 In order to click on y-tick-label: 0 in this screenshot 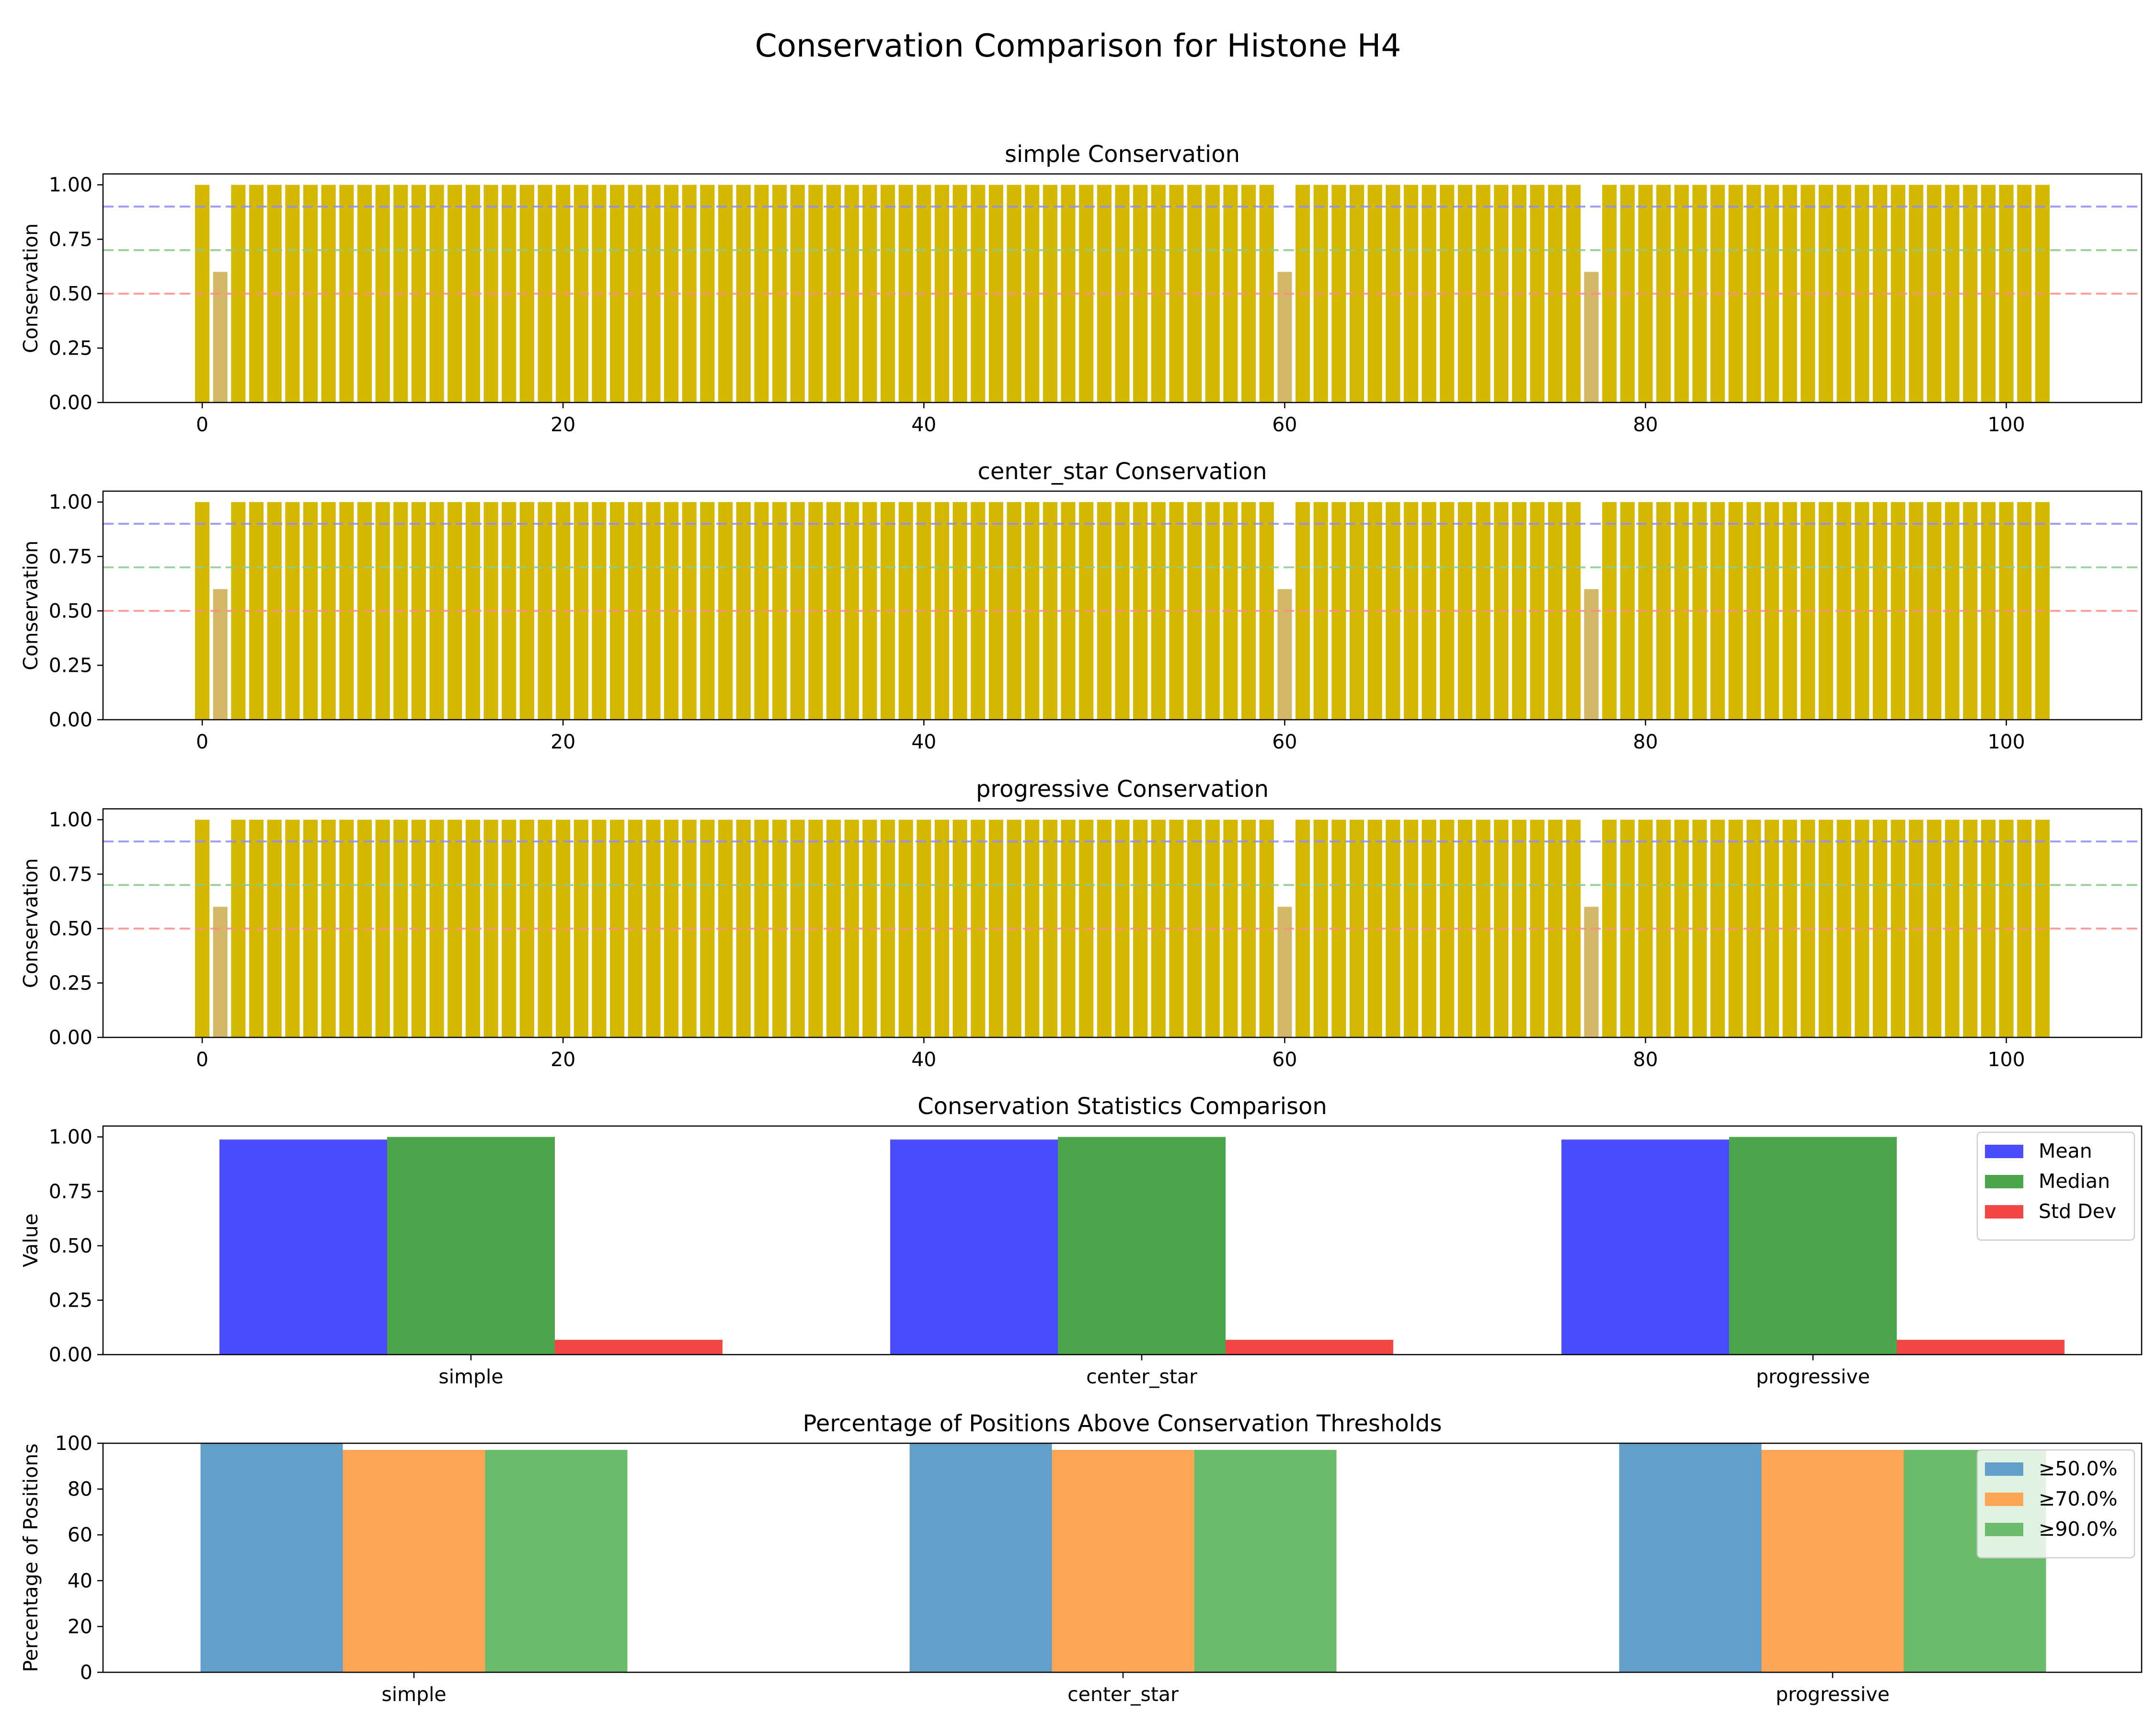, I will do `click(86, 1672)`.